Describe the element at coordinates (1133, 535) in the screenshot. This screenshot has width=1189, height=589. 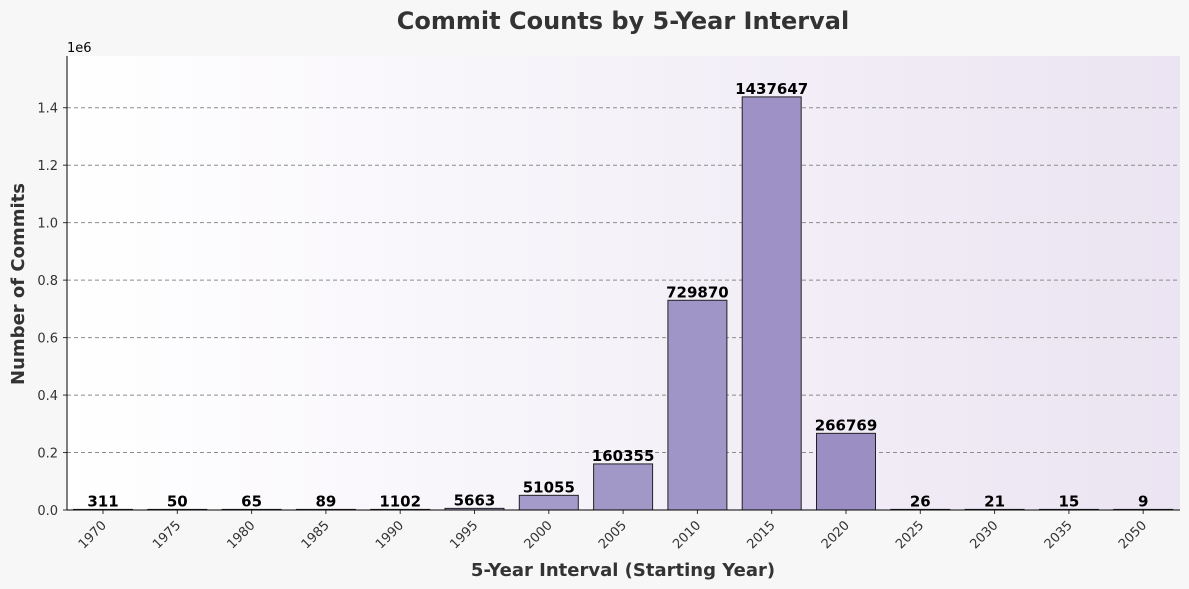
I see `x-tick-label: 2050` at that location.